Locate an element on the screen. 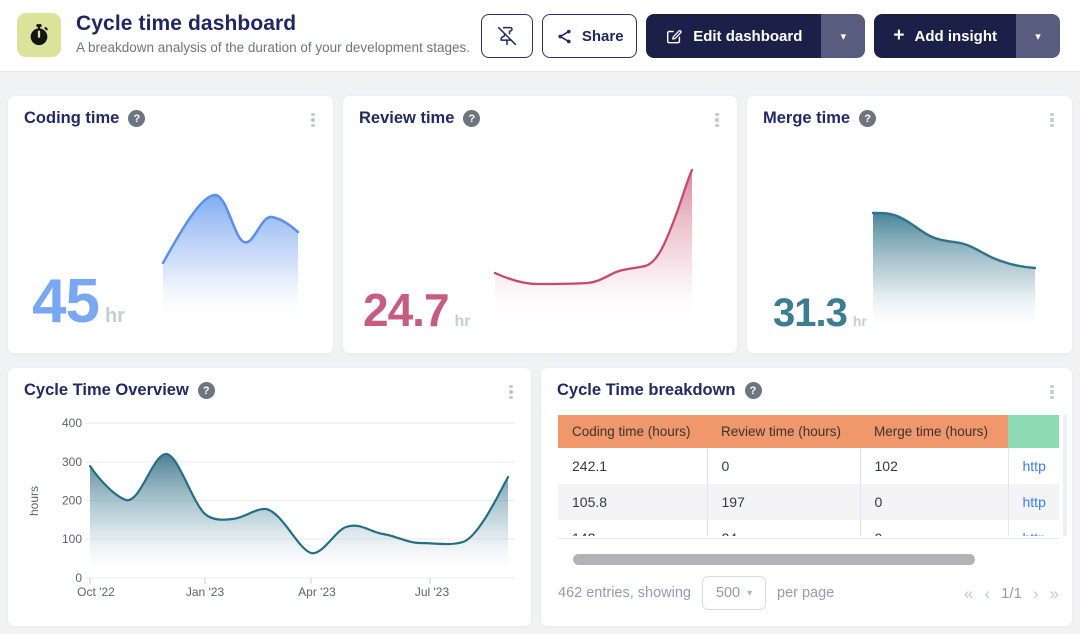 The height and width of the screenshot is (634, 1080). cell-coding: 142 is located at coordinates (632, 528).